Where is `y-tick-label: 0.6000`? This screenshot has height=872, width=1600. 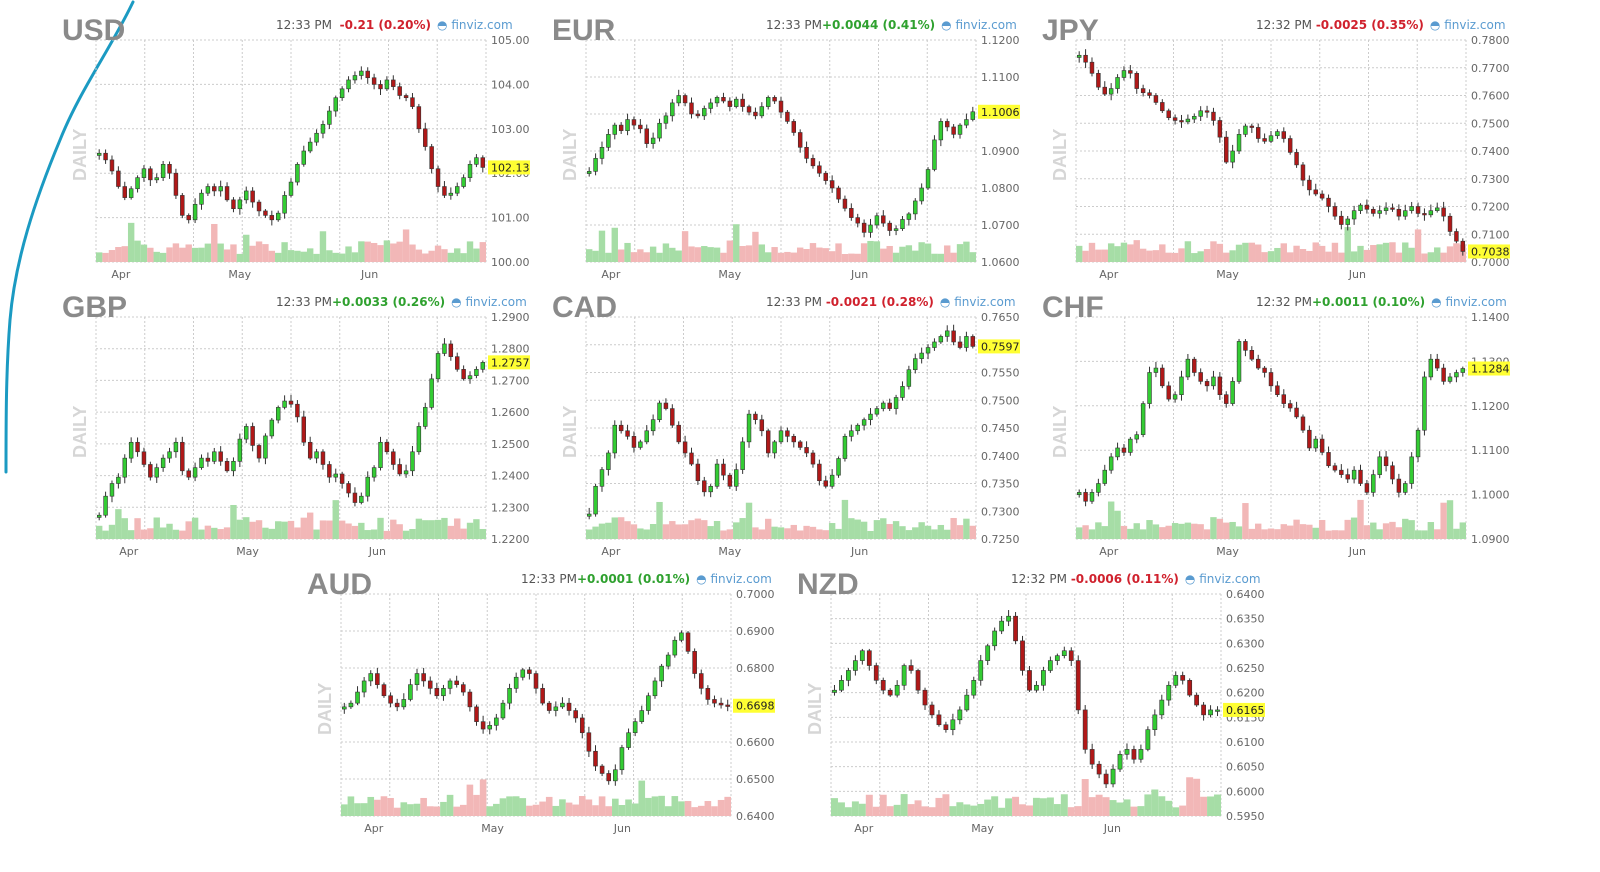 y-tick-label: 0.6000 is located at coordinates (1245, 791).